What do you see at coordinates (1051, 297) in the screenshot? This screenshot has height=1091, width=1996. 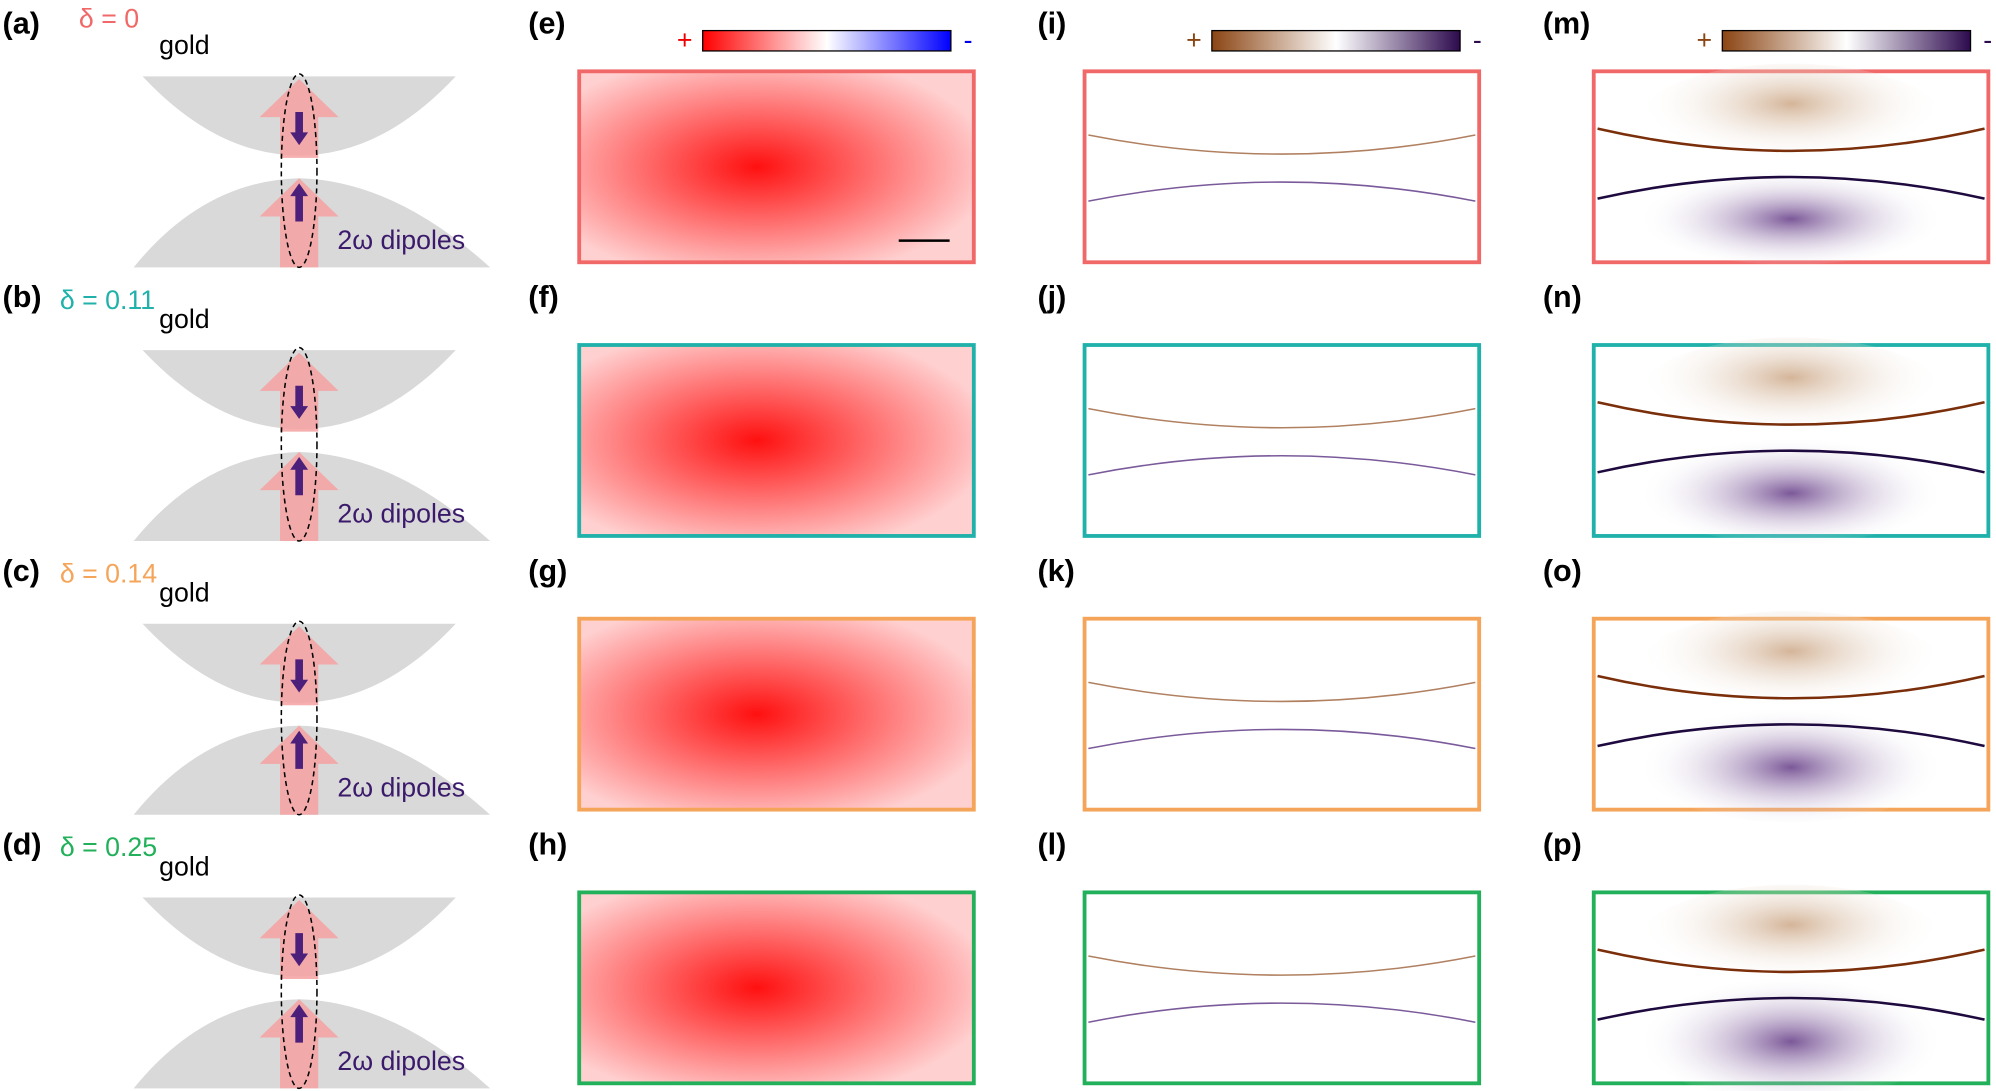 I see `panel-label: (j)` at bounding box center [1051, 297].